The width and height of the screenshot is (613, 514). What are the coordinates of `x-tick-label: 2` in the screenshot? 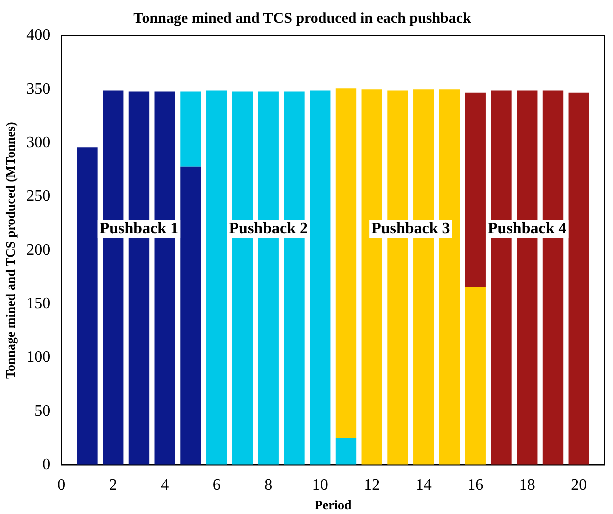 It's located at (113, 485).